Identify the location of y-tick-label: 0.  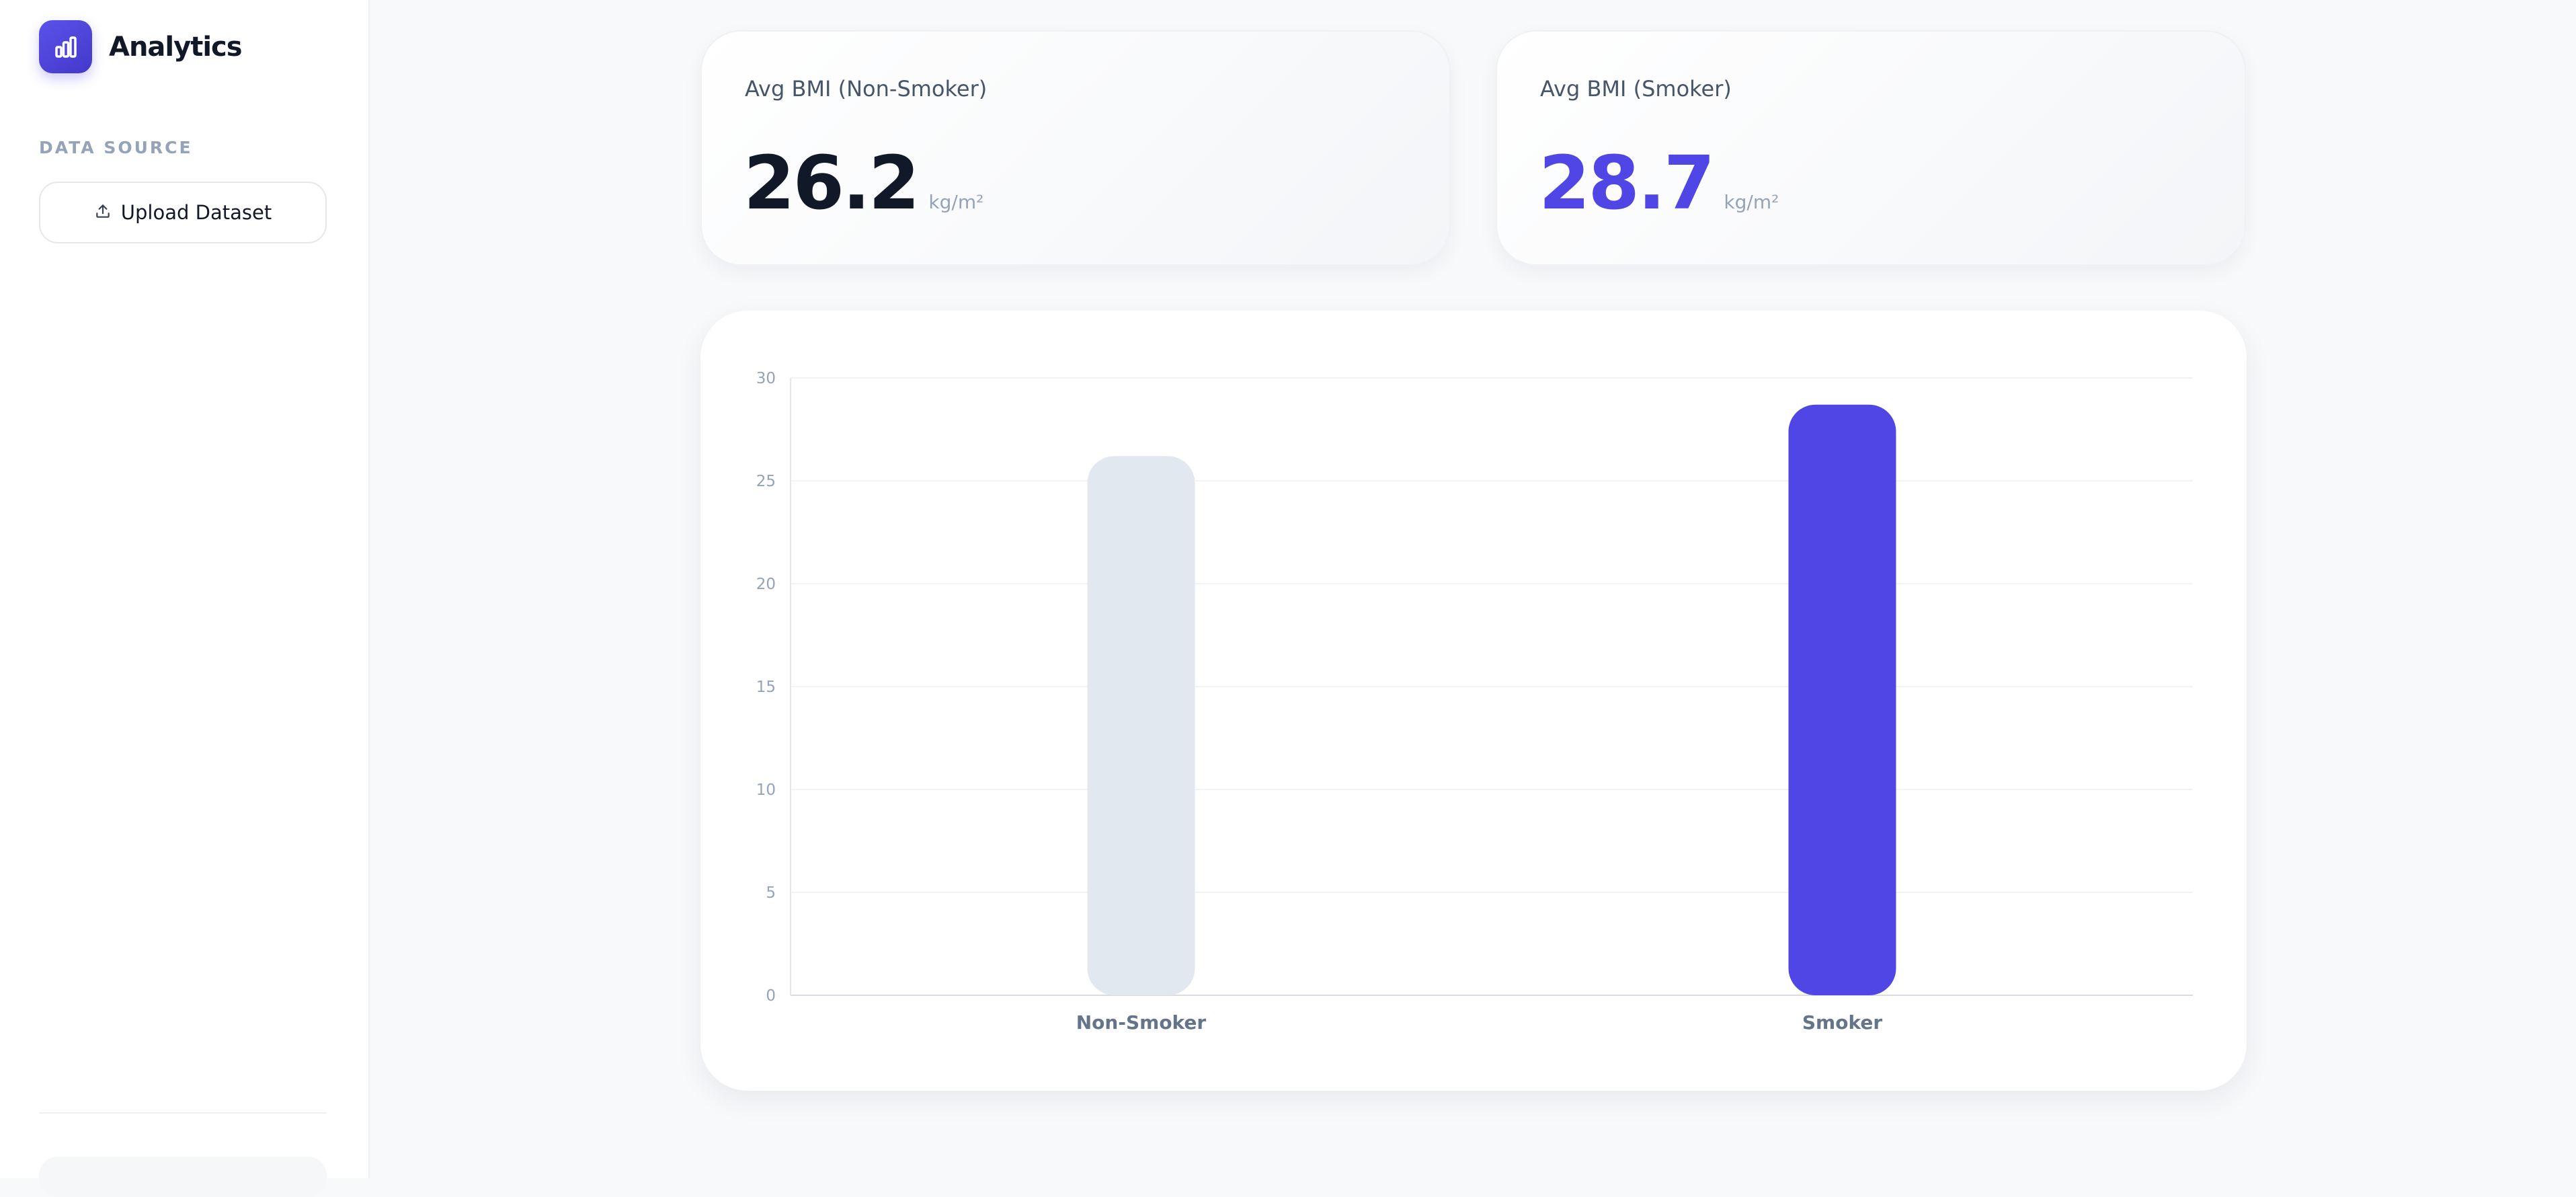
(771, 996).